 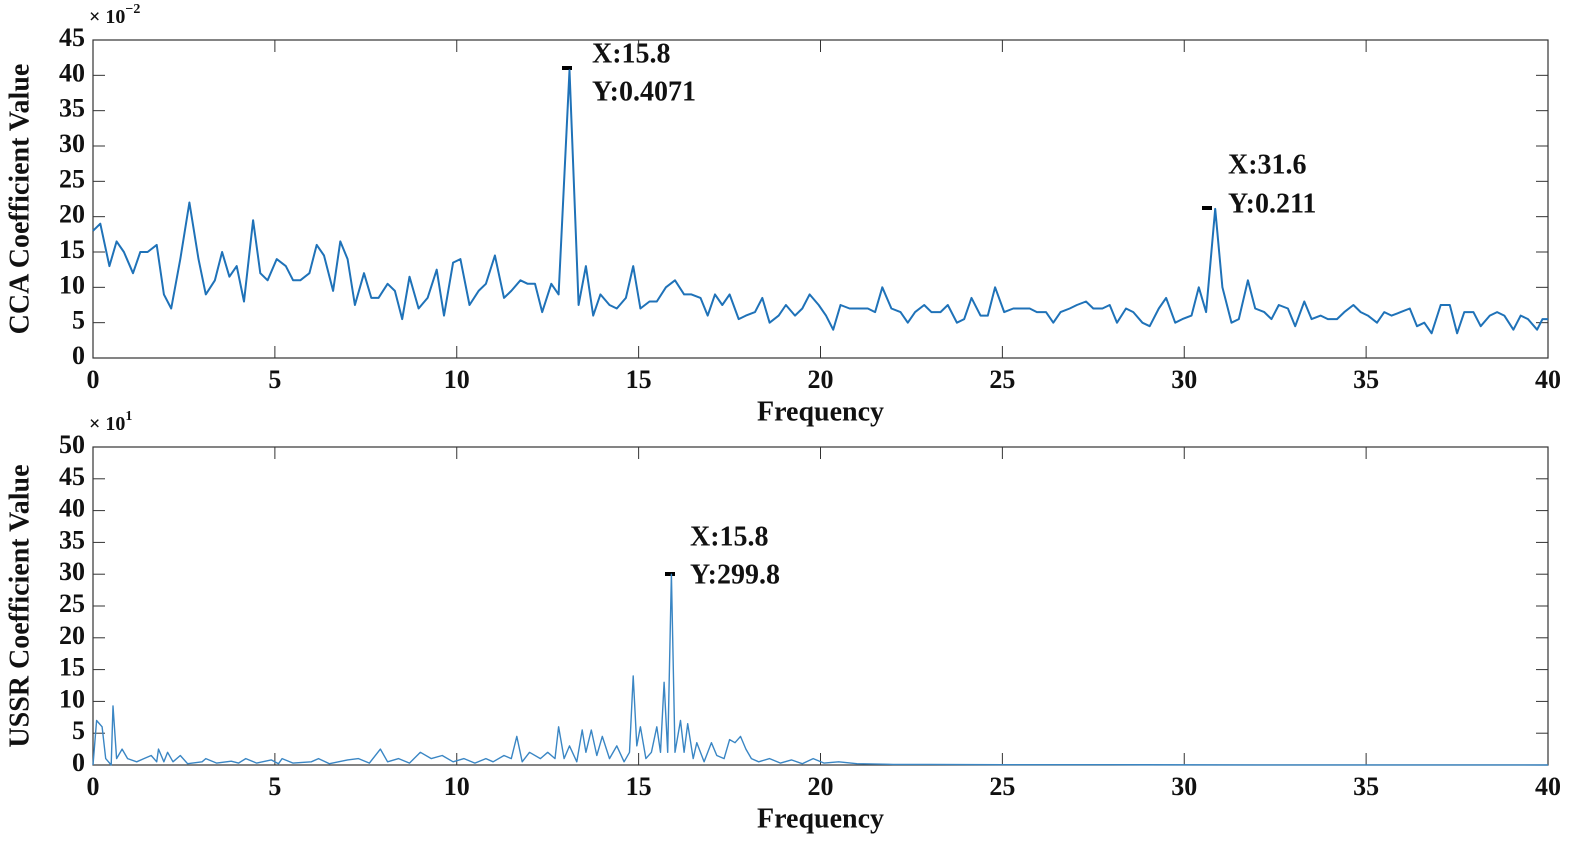 What do you see at coordinates (19, 199) in the screenshot?
I see `y-axis-label: CCA Coefficient Value` at bounding box center [19, 199].